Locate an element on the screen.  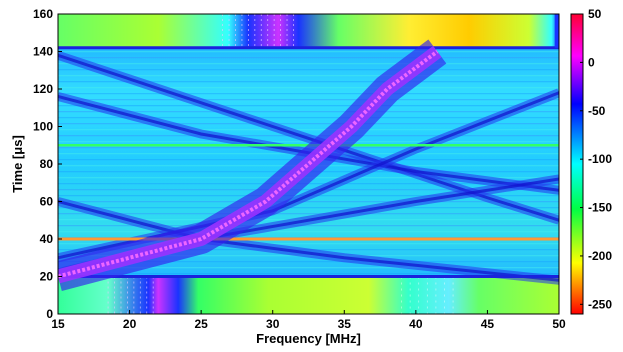
colorbar is located at coordinates (577, 164).